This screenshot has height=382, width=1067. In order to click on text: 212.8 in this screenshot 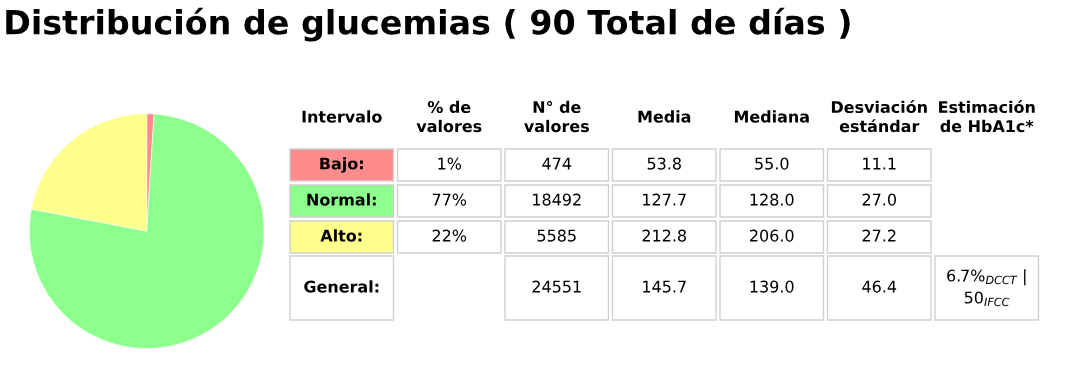, I will do `click(664, 235)`.